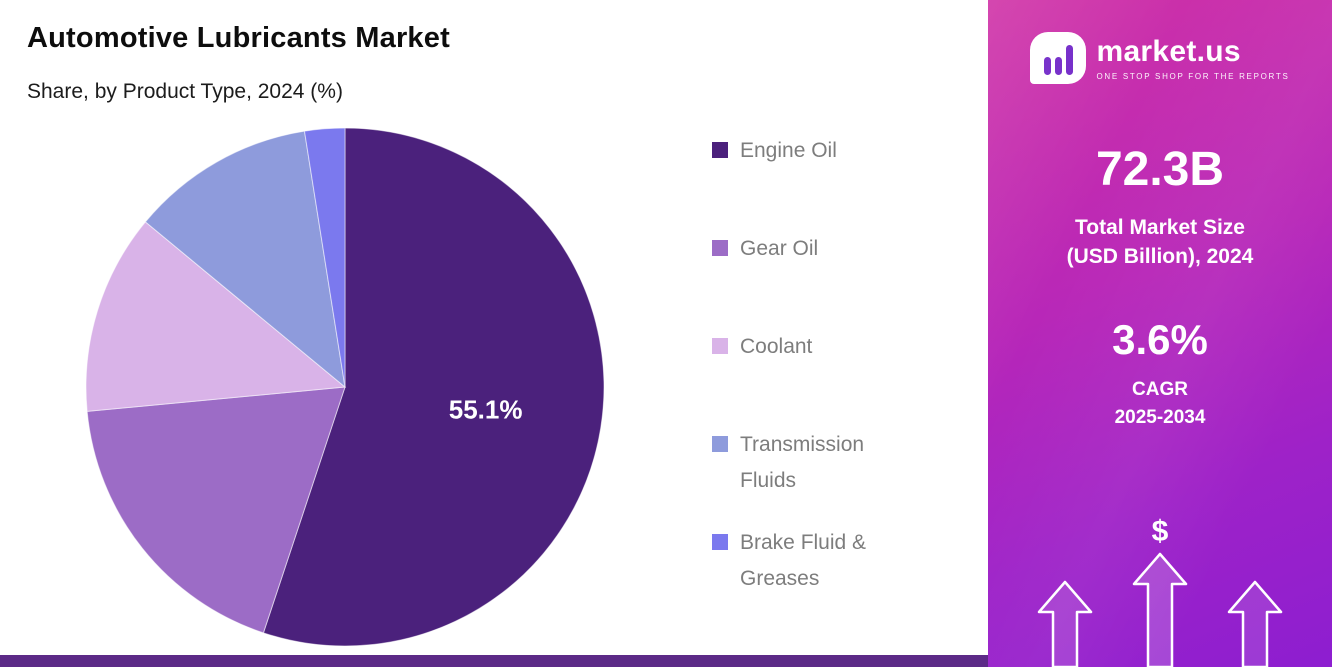  What do you see at coordinates (1160, 609) in the screenshot?
I see `growth-arrows-icon` at bounding box center [1160, 609].